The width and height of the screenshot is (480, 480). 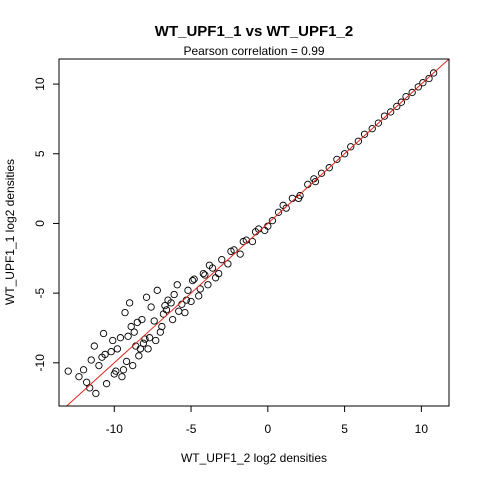 I want to click on x-axis-label: WT_UPF1_2 log2 densities, so click(x=254, y=458).